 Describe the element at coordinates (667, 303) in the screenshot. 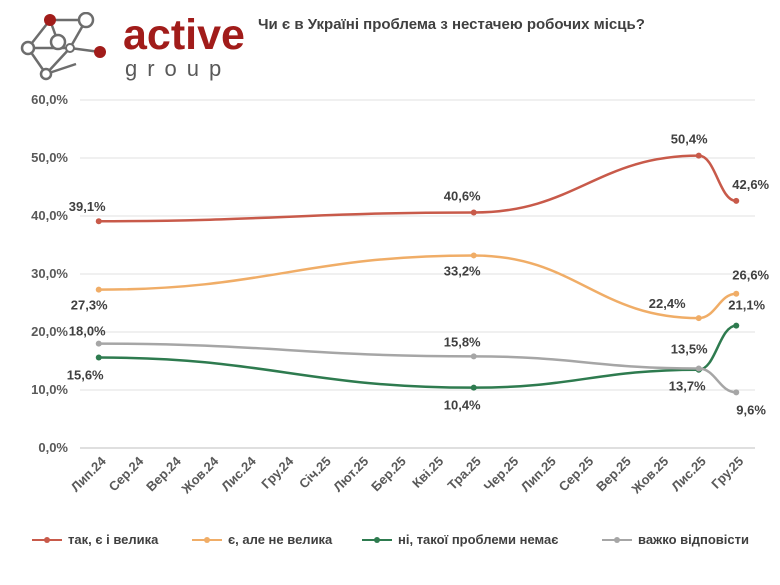

I see `data-label: 22,4%` at that location.